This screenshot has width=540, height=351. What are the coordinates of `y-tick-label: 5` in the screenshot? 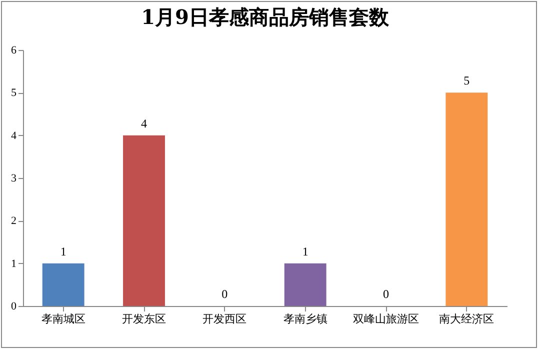 It's located at (14, 93).